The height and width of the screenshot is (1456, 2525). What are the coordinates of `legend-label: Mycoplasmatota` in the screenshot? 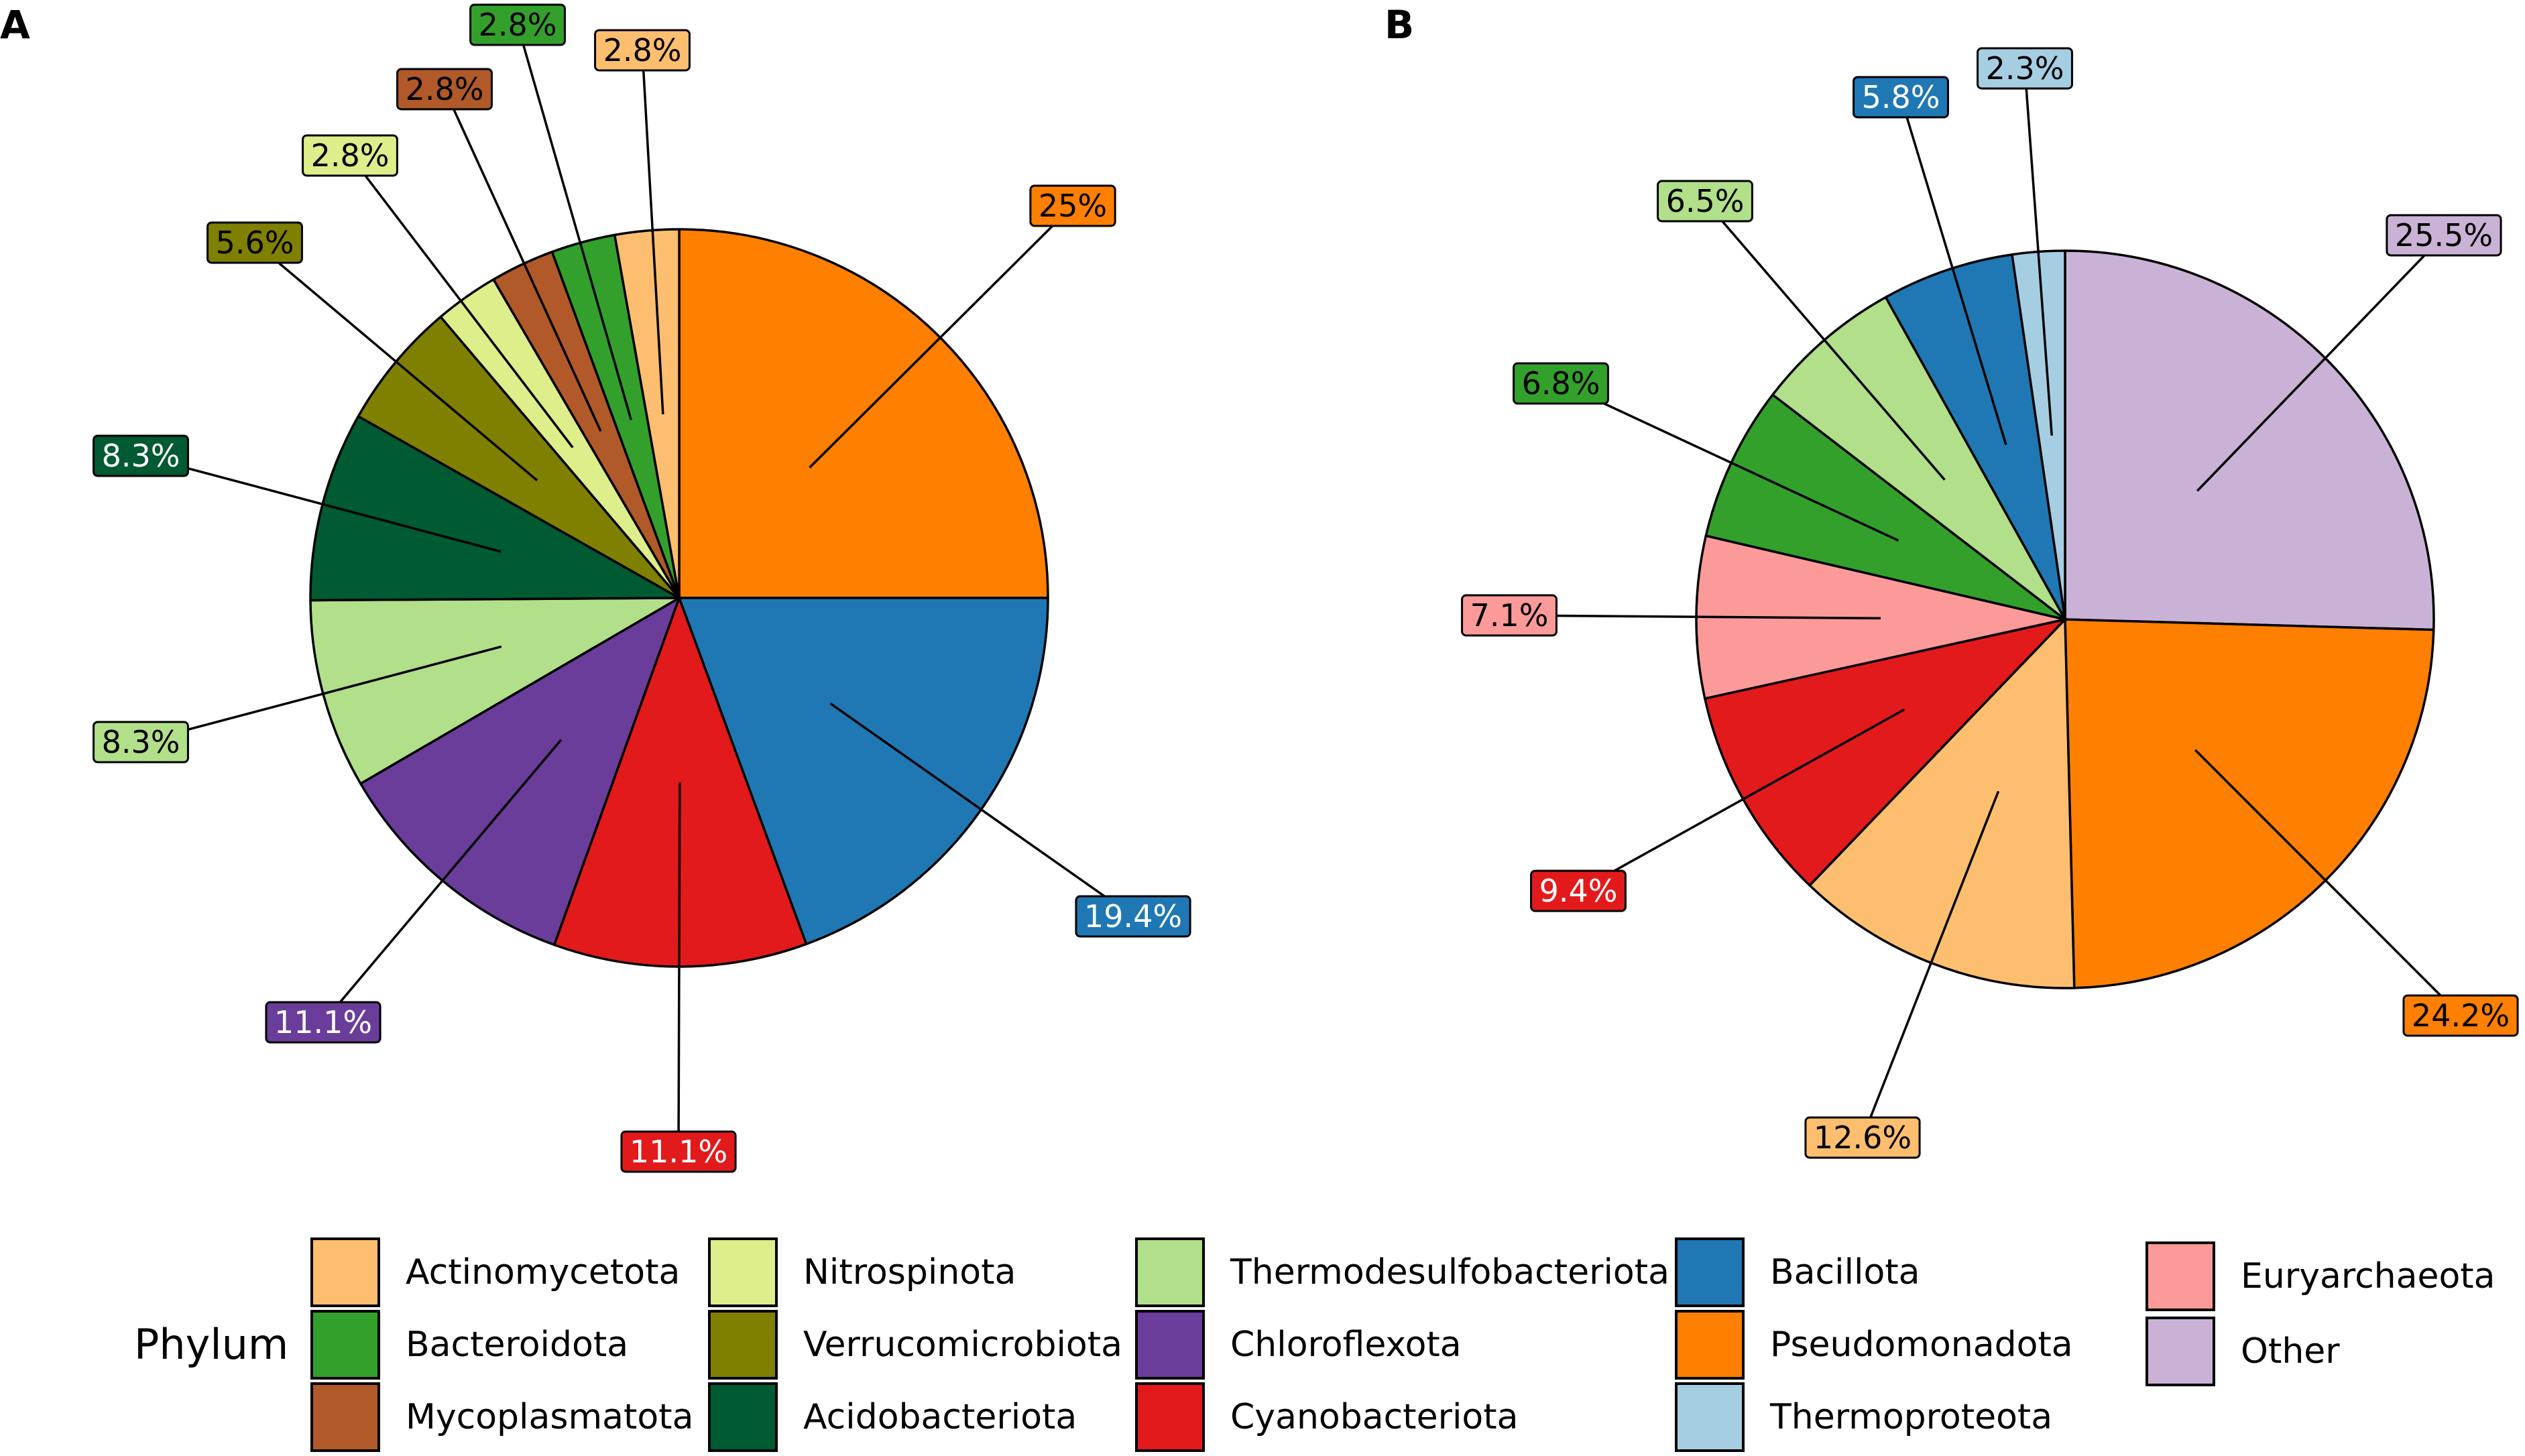 It's located at (549, 1417).